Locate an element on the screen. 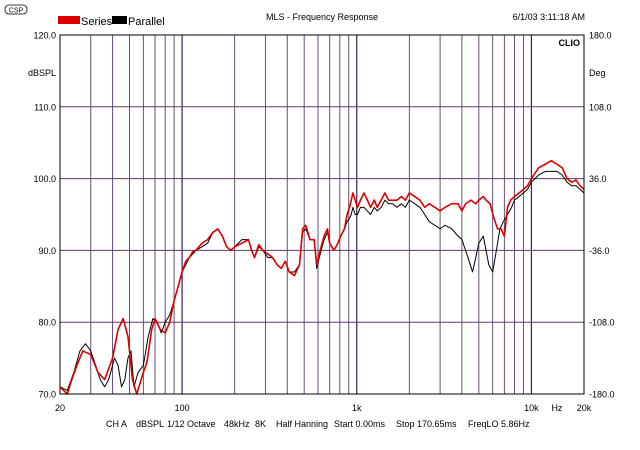 The image size is (640, 450). status-item: 48kHz is located at coordinates (237, 424).